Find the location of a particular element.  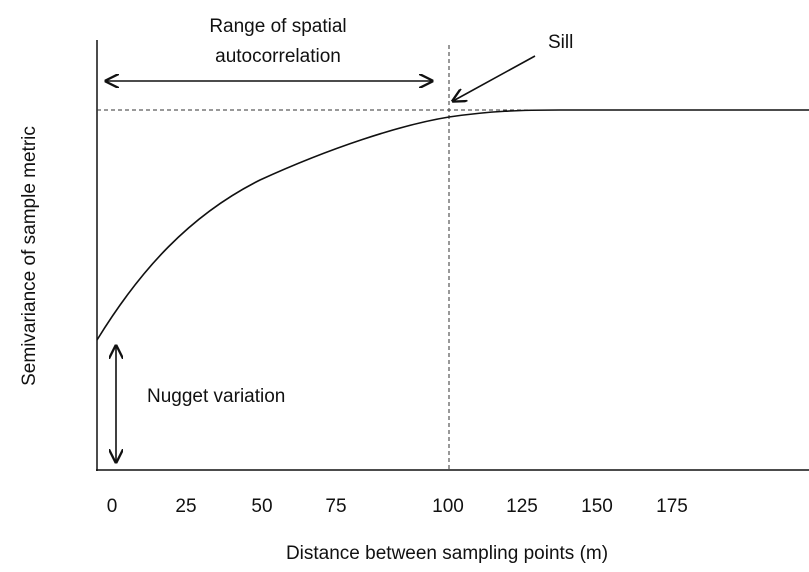

sill-arrow is located at coordinates (494, 78).